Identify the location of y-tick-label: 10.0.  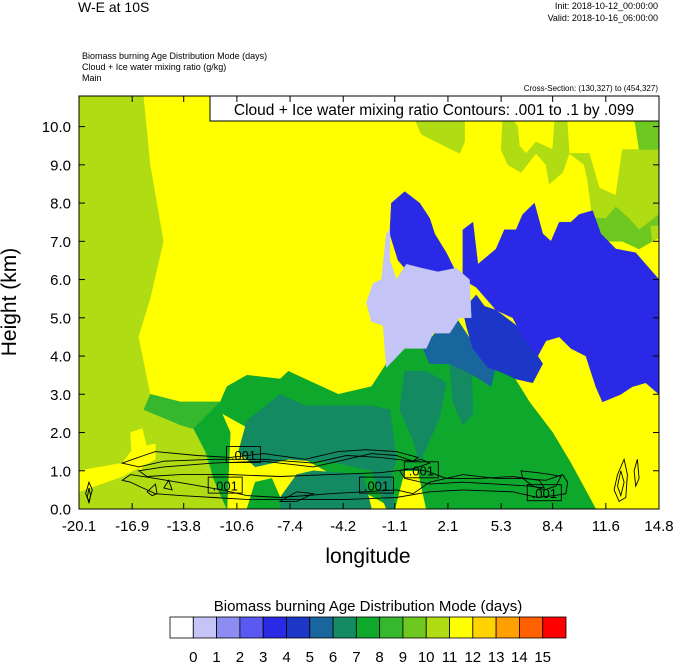
(56, 127).